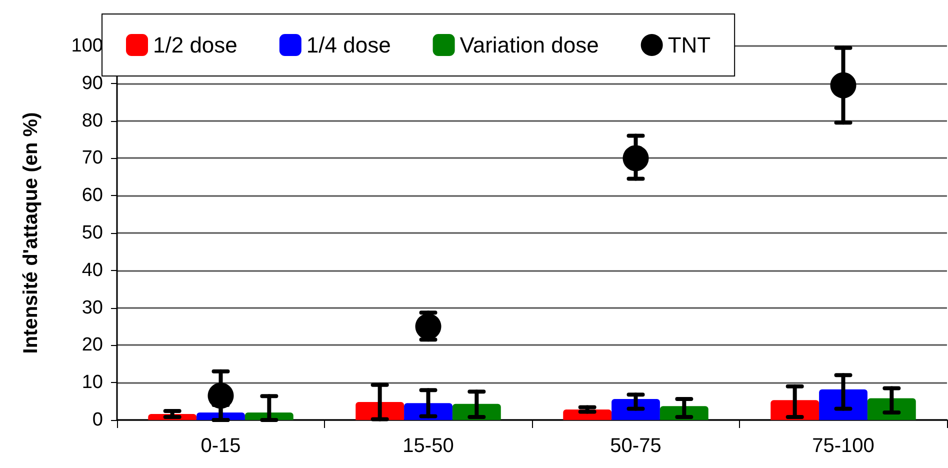 This screenshot has height=468, width=948. What do you see at coordinates (92, 270) in the screenshot?
I see `y-tick-label: 40` at bounding box center [92, 270].